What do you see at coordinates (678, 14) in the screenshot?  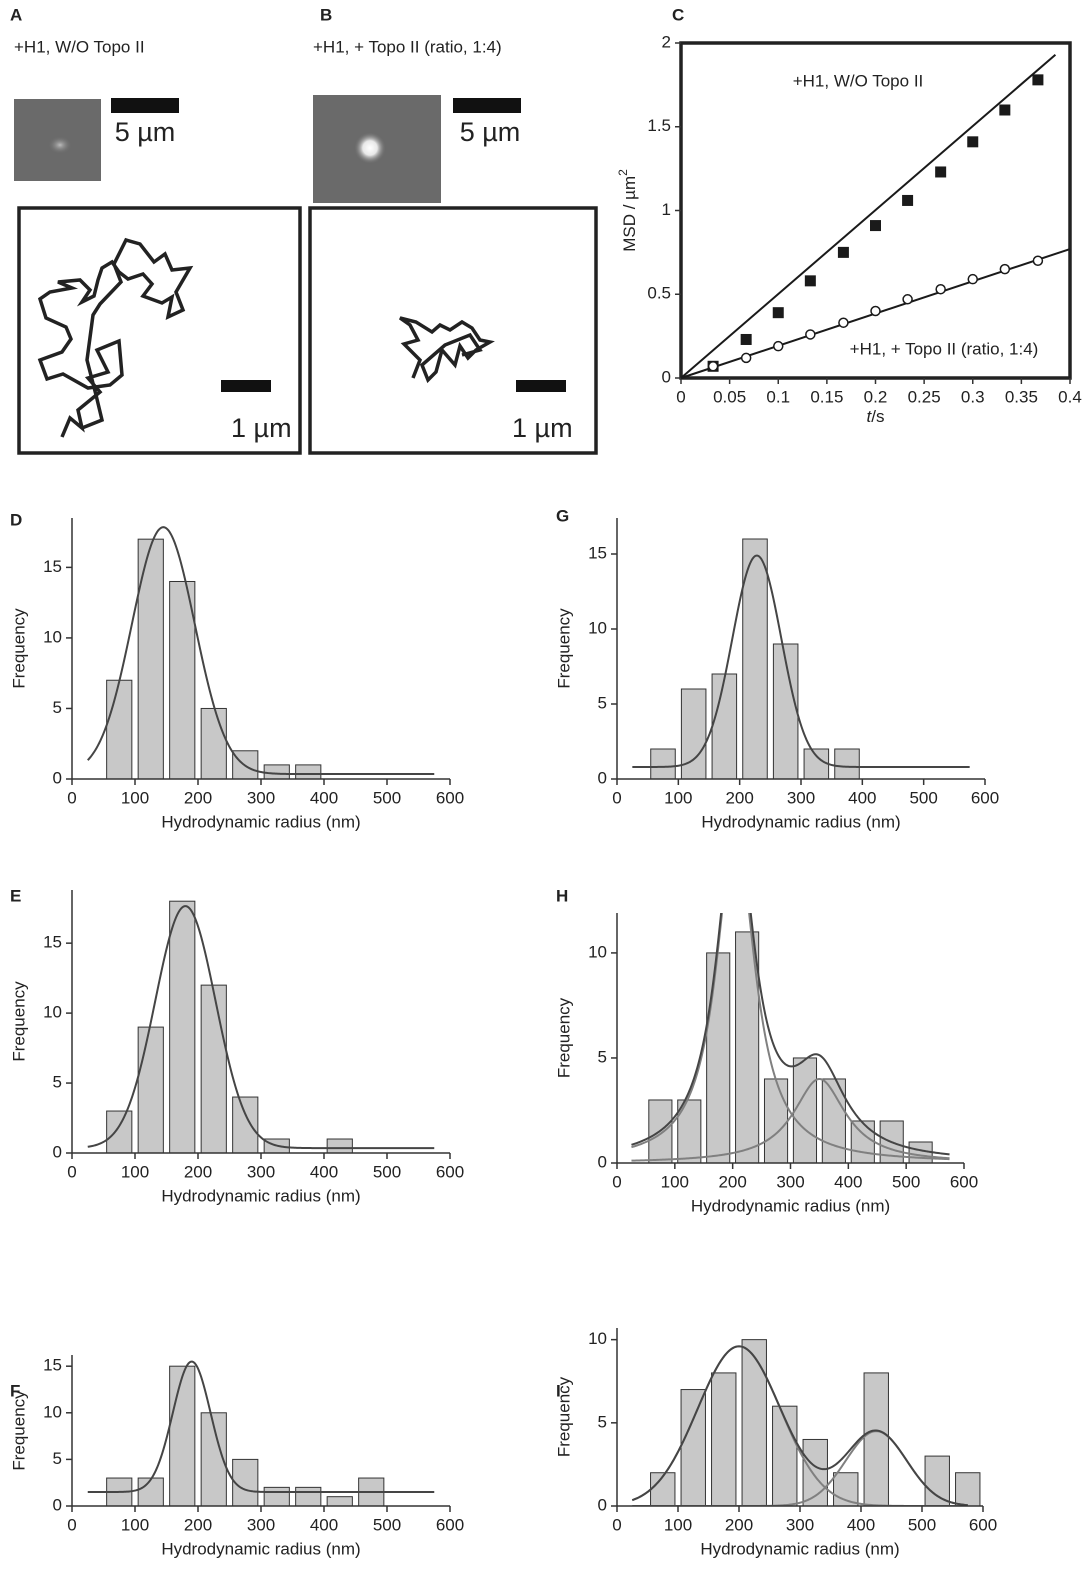 I see `panel-label: C` at bounding box center [678, 14].